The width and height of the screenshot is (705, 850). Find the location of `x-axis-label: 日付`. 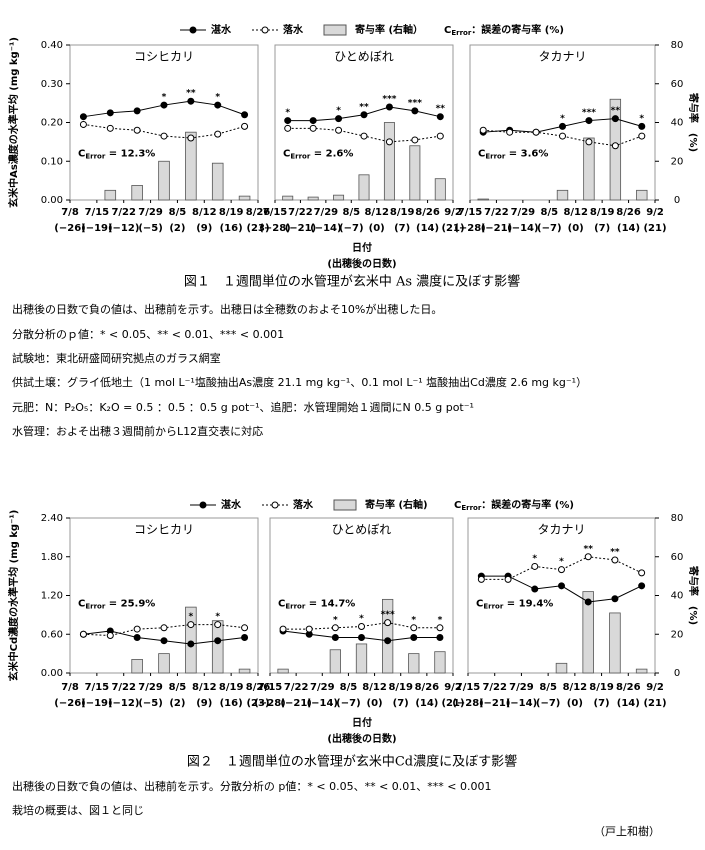

x-axis-label: 日付 is located at coordinates (362, 247).